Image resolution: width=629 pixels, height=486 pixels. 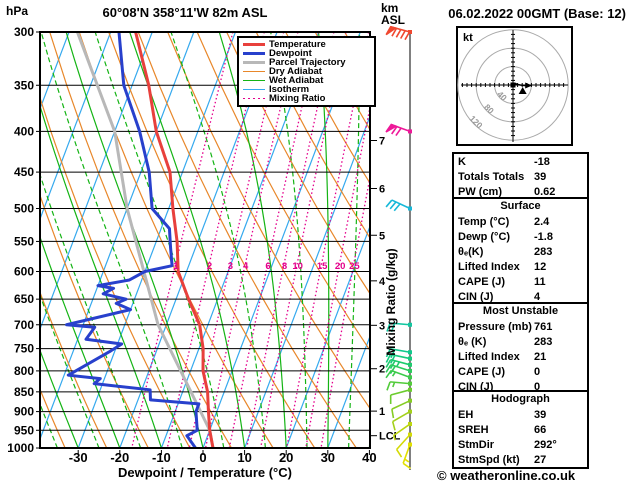 I want to click on legend-swatch-isotherm, so click(x=254, y=89).